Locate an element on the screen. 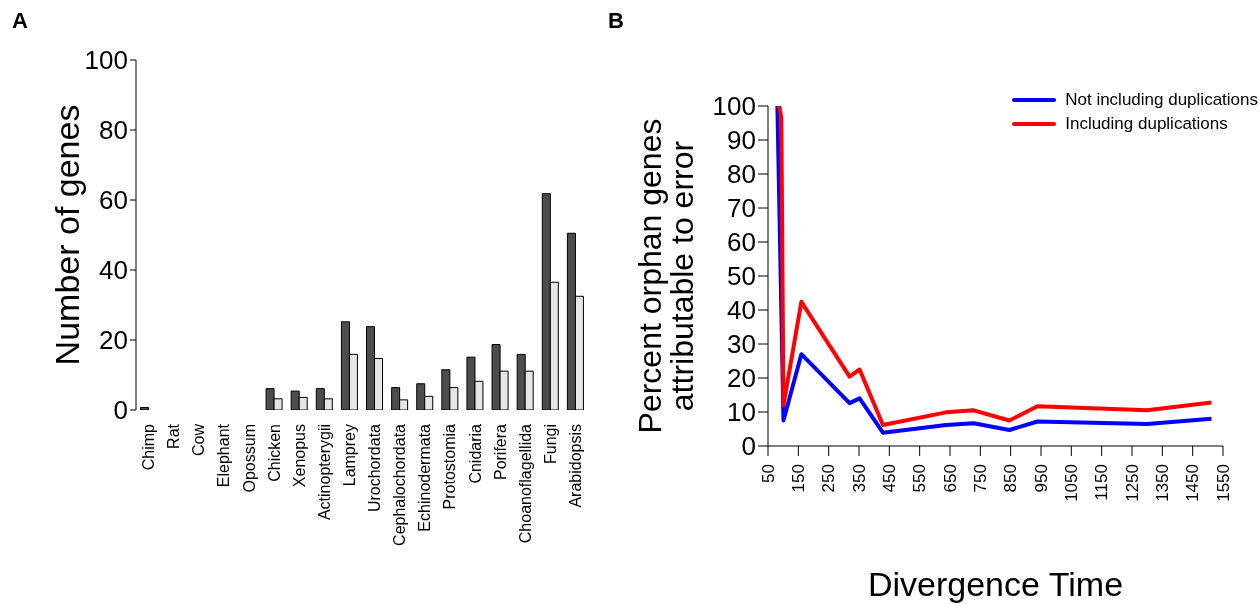 This screenshot has height=604, width=1260. x-tick-label: Porifera is located at coordinates (500, 452).